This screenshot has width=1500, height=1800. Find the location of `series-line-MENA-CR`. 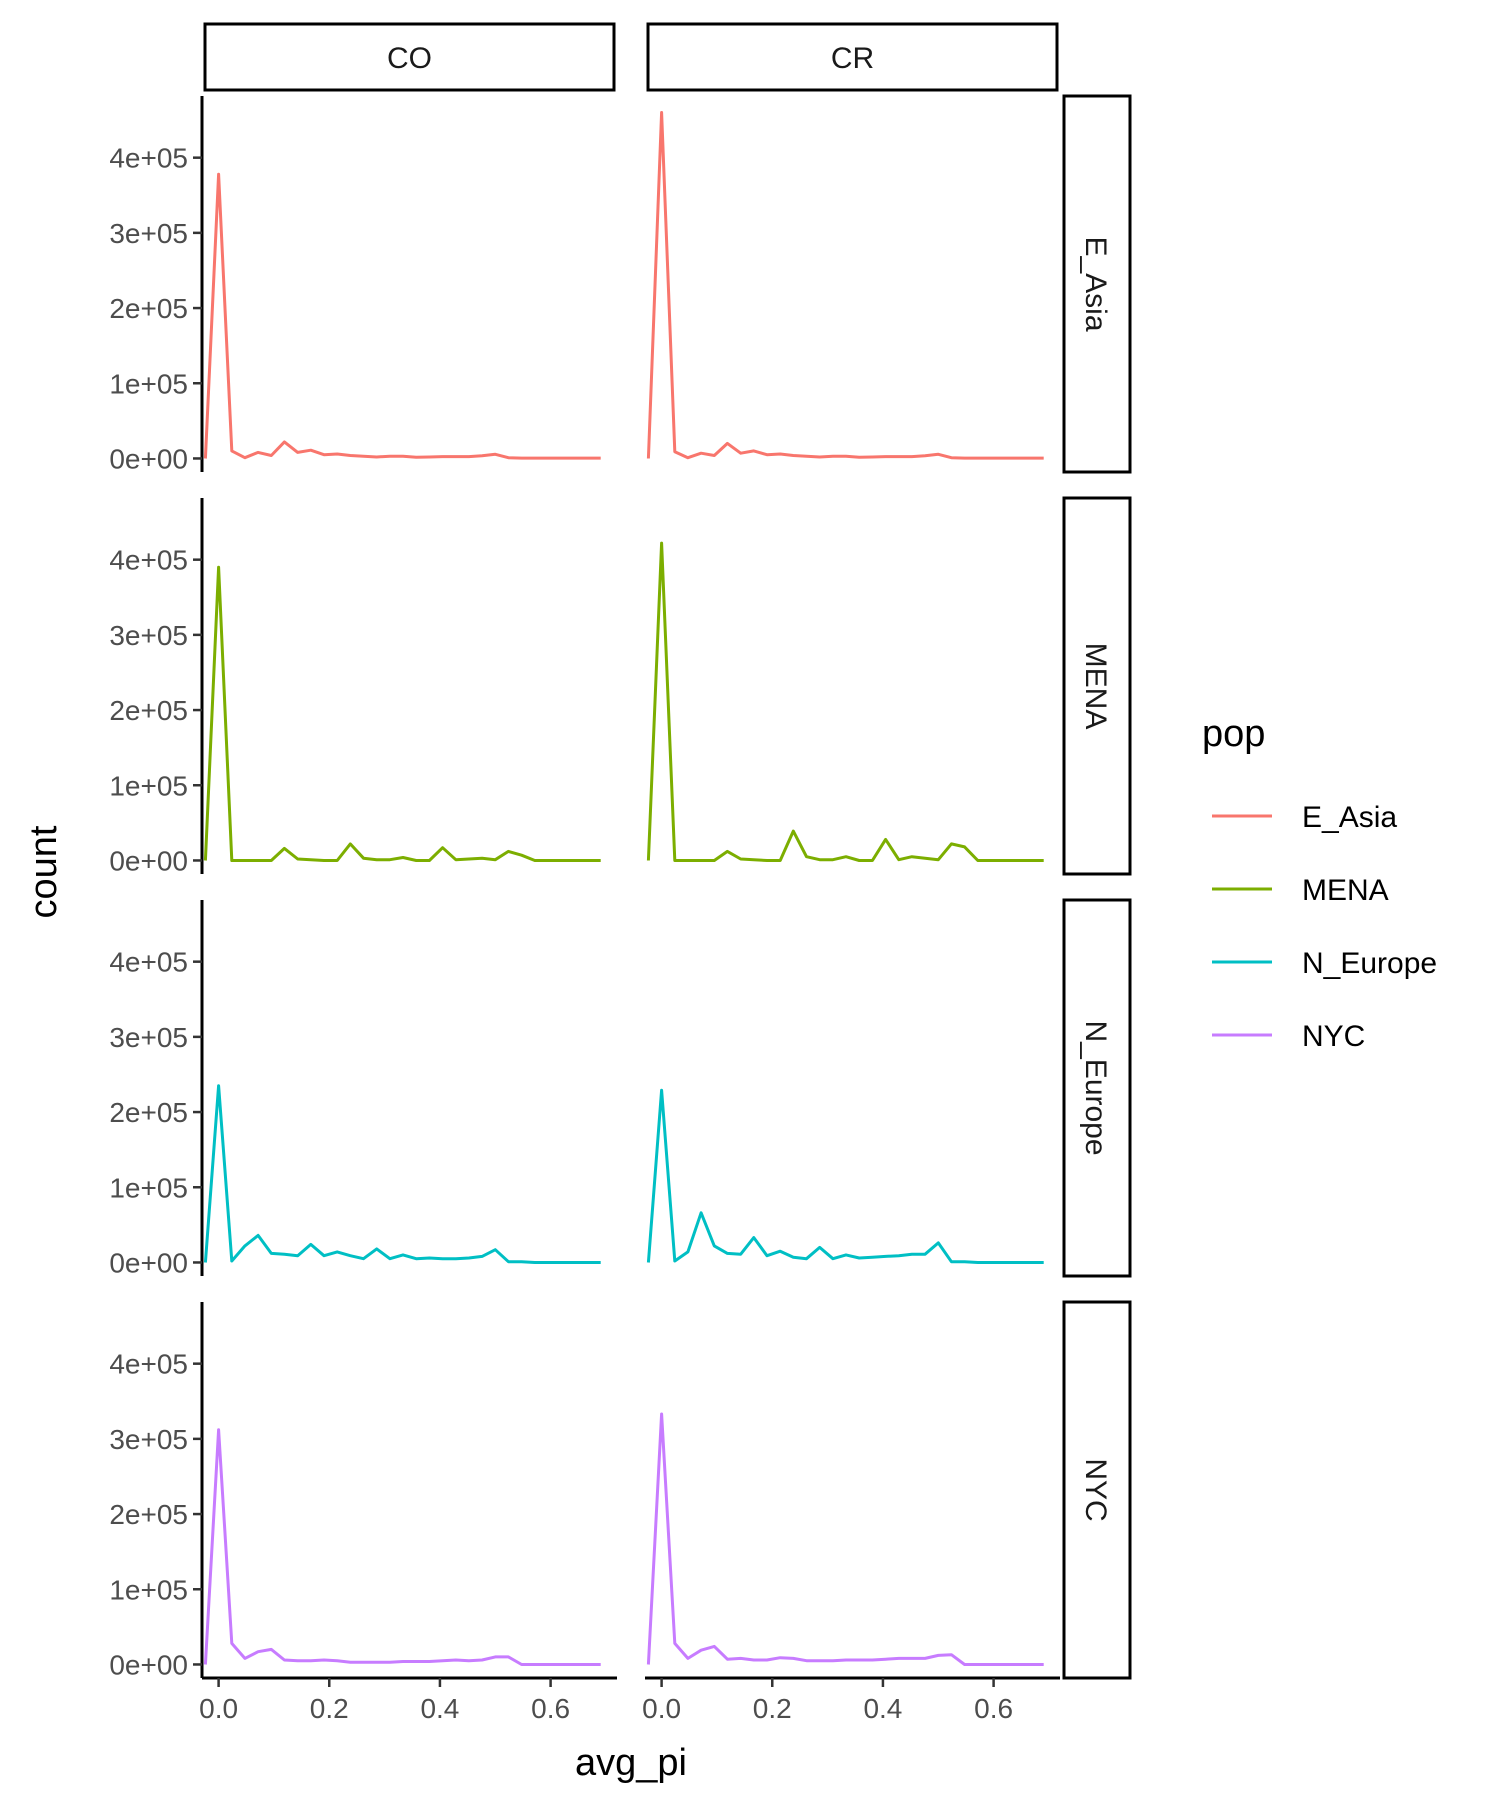

series-line-MENA-CR is located at coordinates (845, 701).